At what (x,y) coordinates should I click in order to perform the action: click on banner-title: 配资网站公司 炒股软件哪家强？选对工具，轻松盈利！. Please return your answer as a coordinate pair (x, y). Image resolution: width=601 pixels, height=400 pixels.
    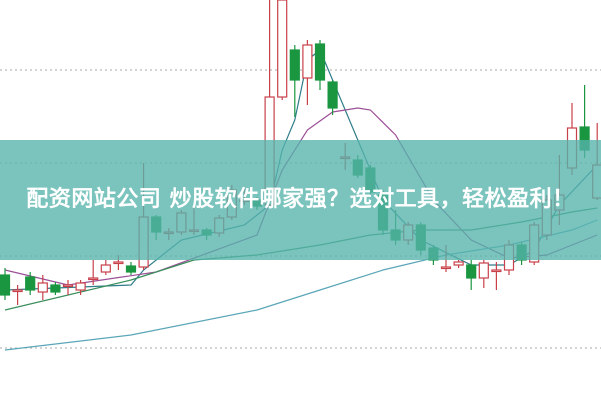
    Looking at the image, I should click on (300, 199).